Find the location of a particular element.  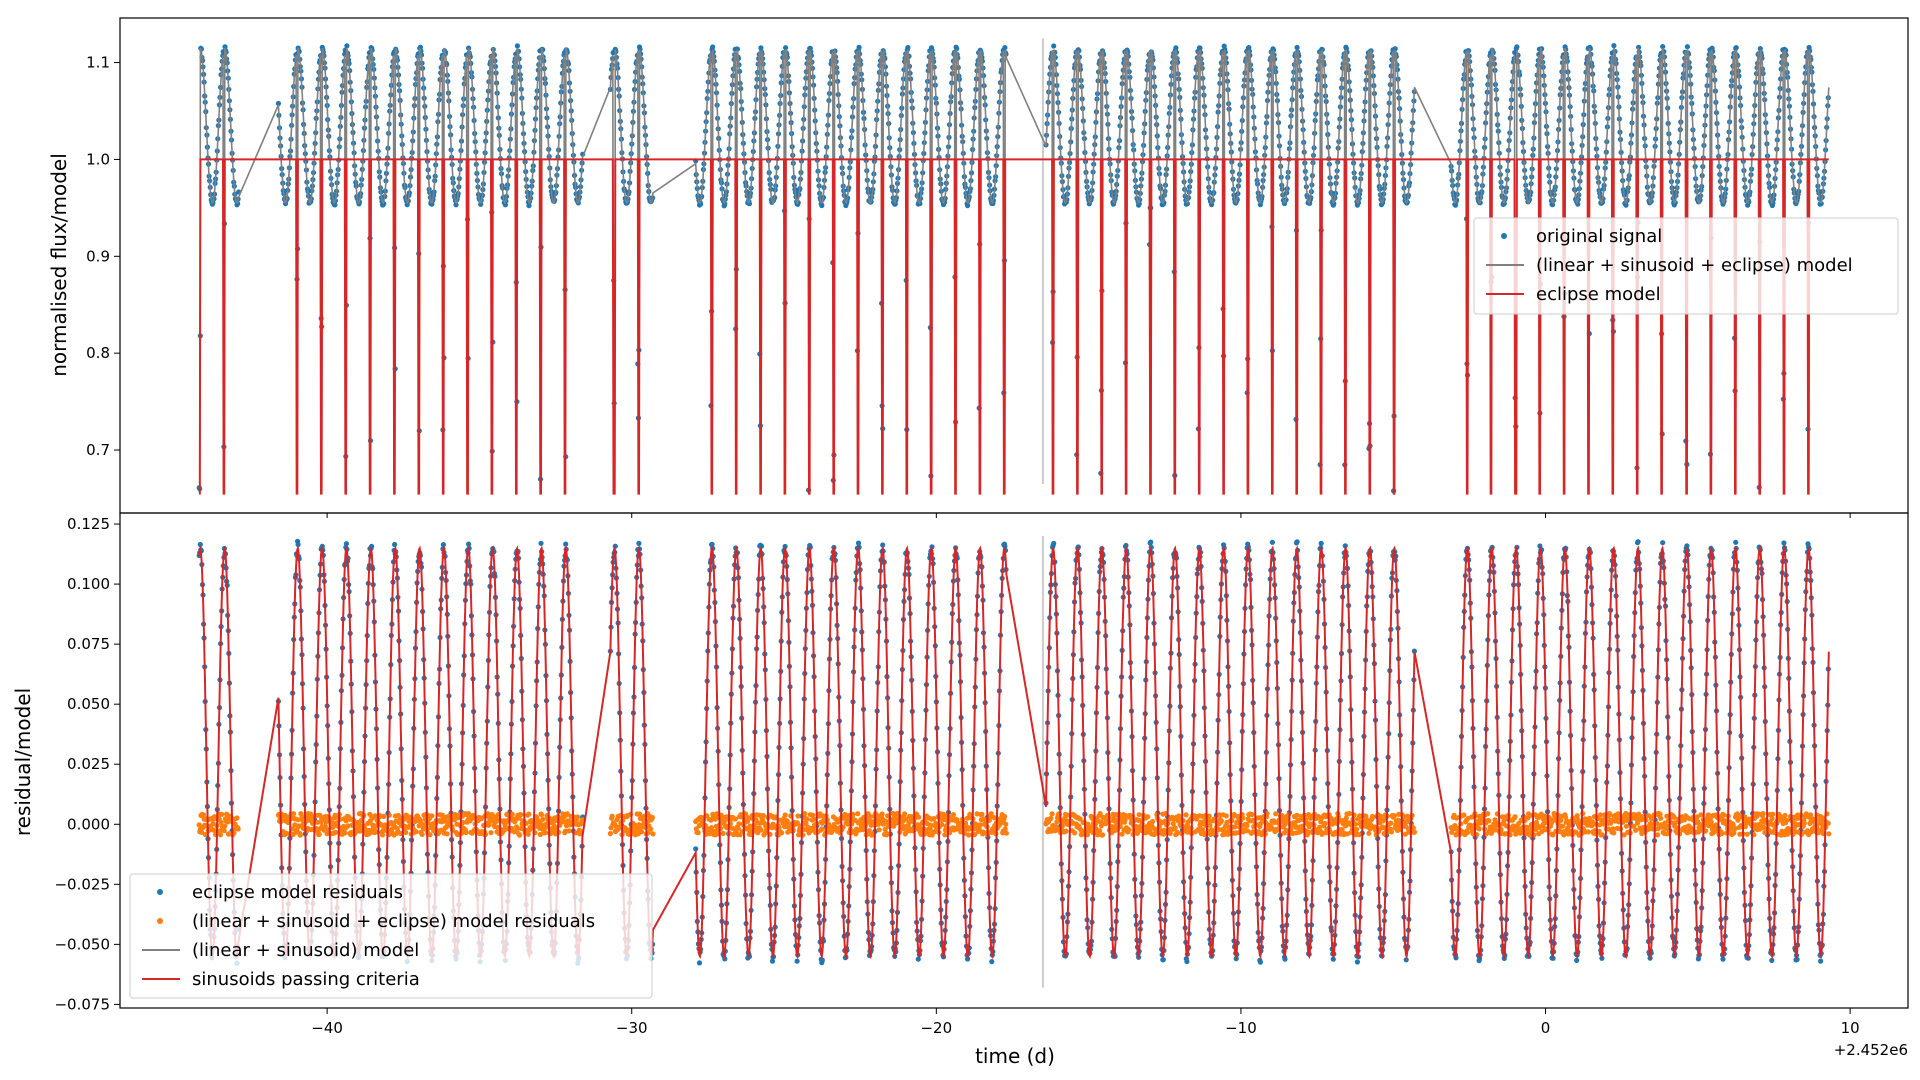

top-legend-marker is located at coordinates (1504, 236).